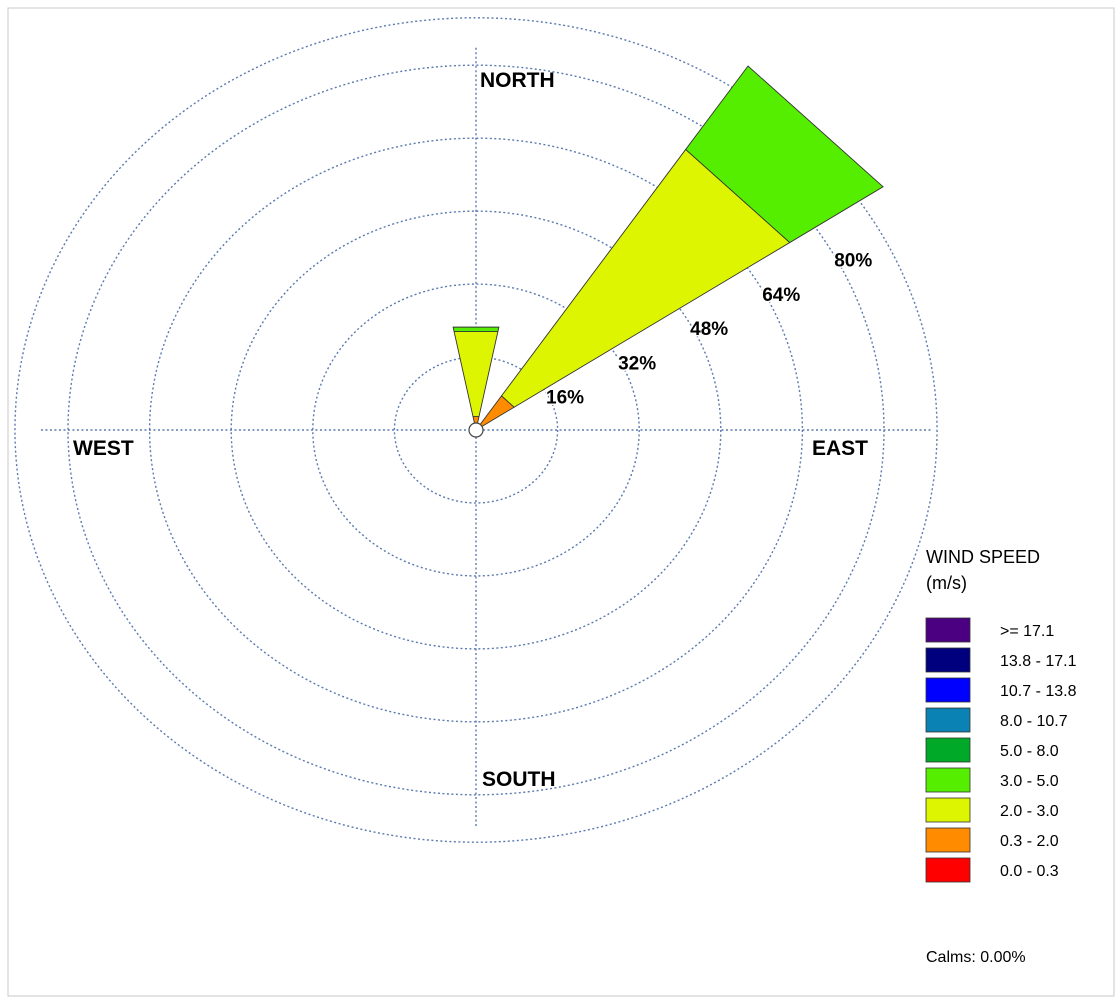 The image size is (1116, 998). Describe the element at coordinates (853, 261) in the screenshot. I see `ring-label-80: 80%` at that location.